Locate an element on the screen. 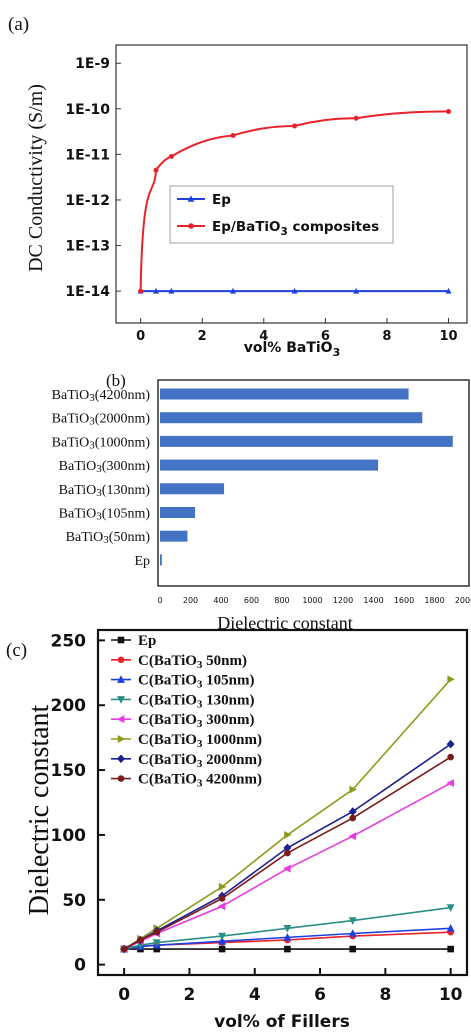 Image resolution: width=471 pixels, height=1032 pixels. panel-a-label: (a) is located at coordinates (18, 24).